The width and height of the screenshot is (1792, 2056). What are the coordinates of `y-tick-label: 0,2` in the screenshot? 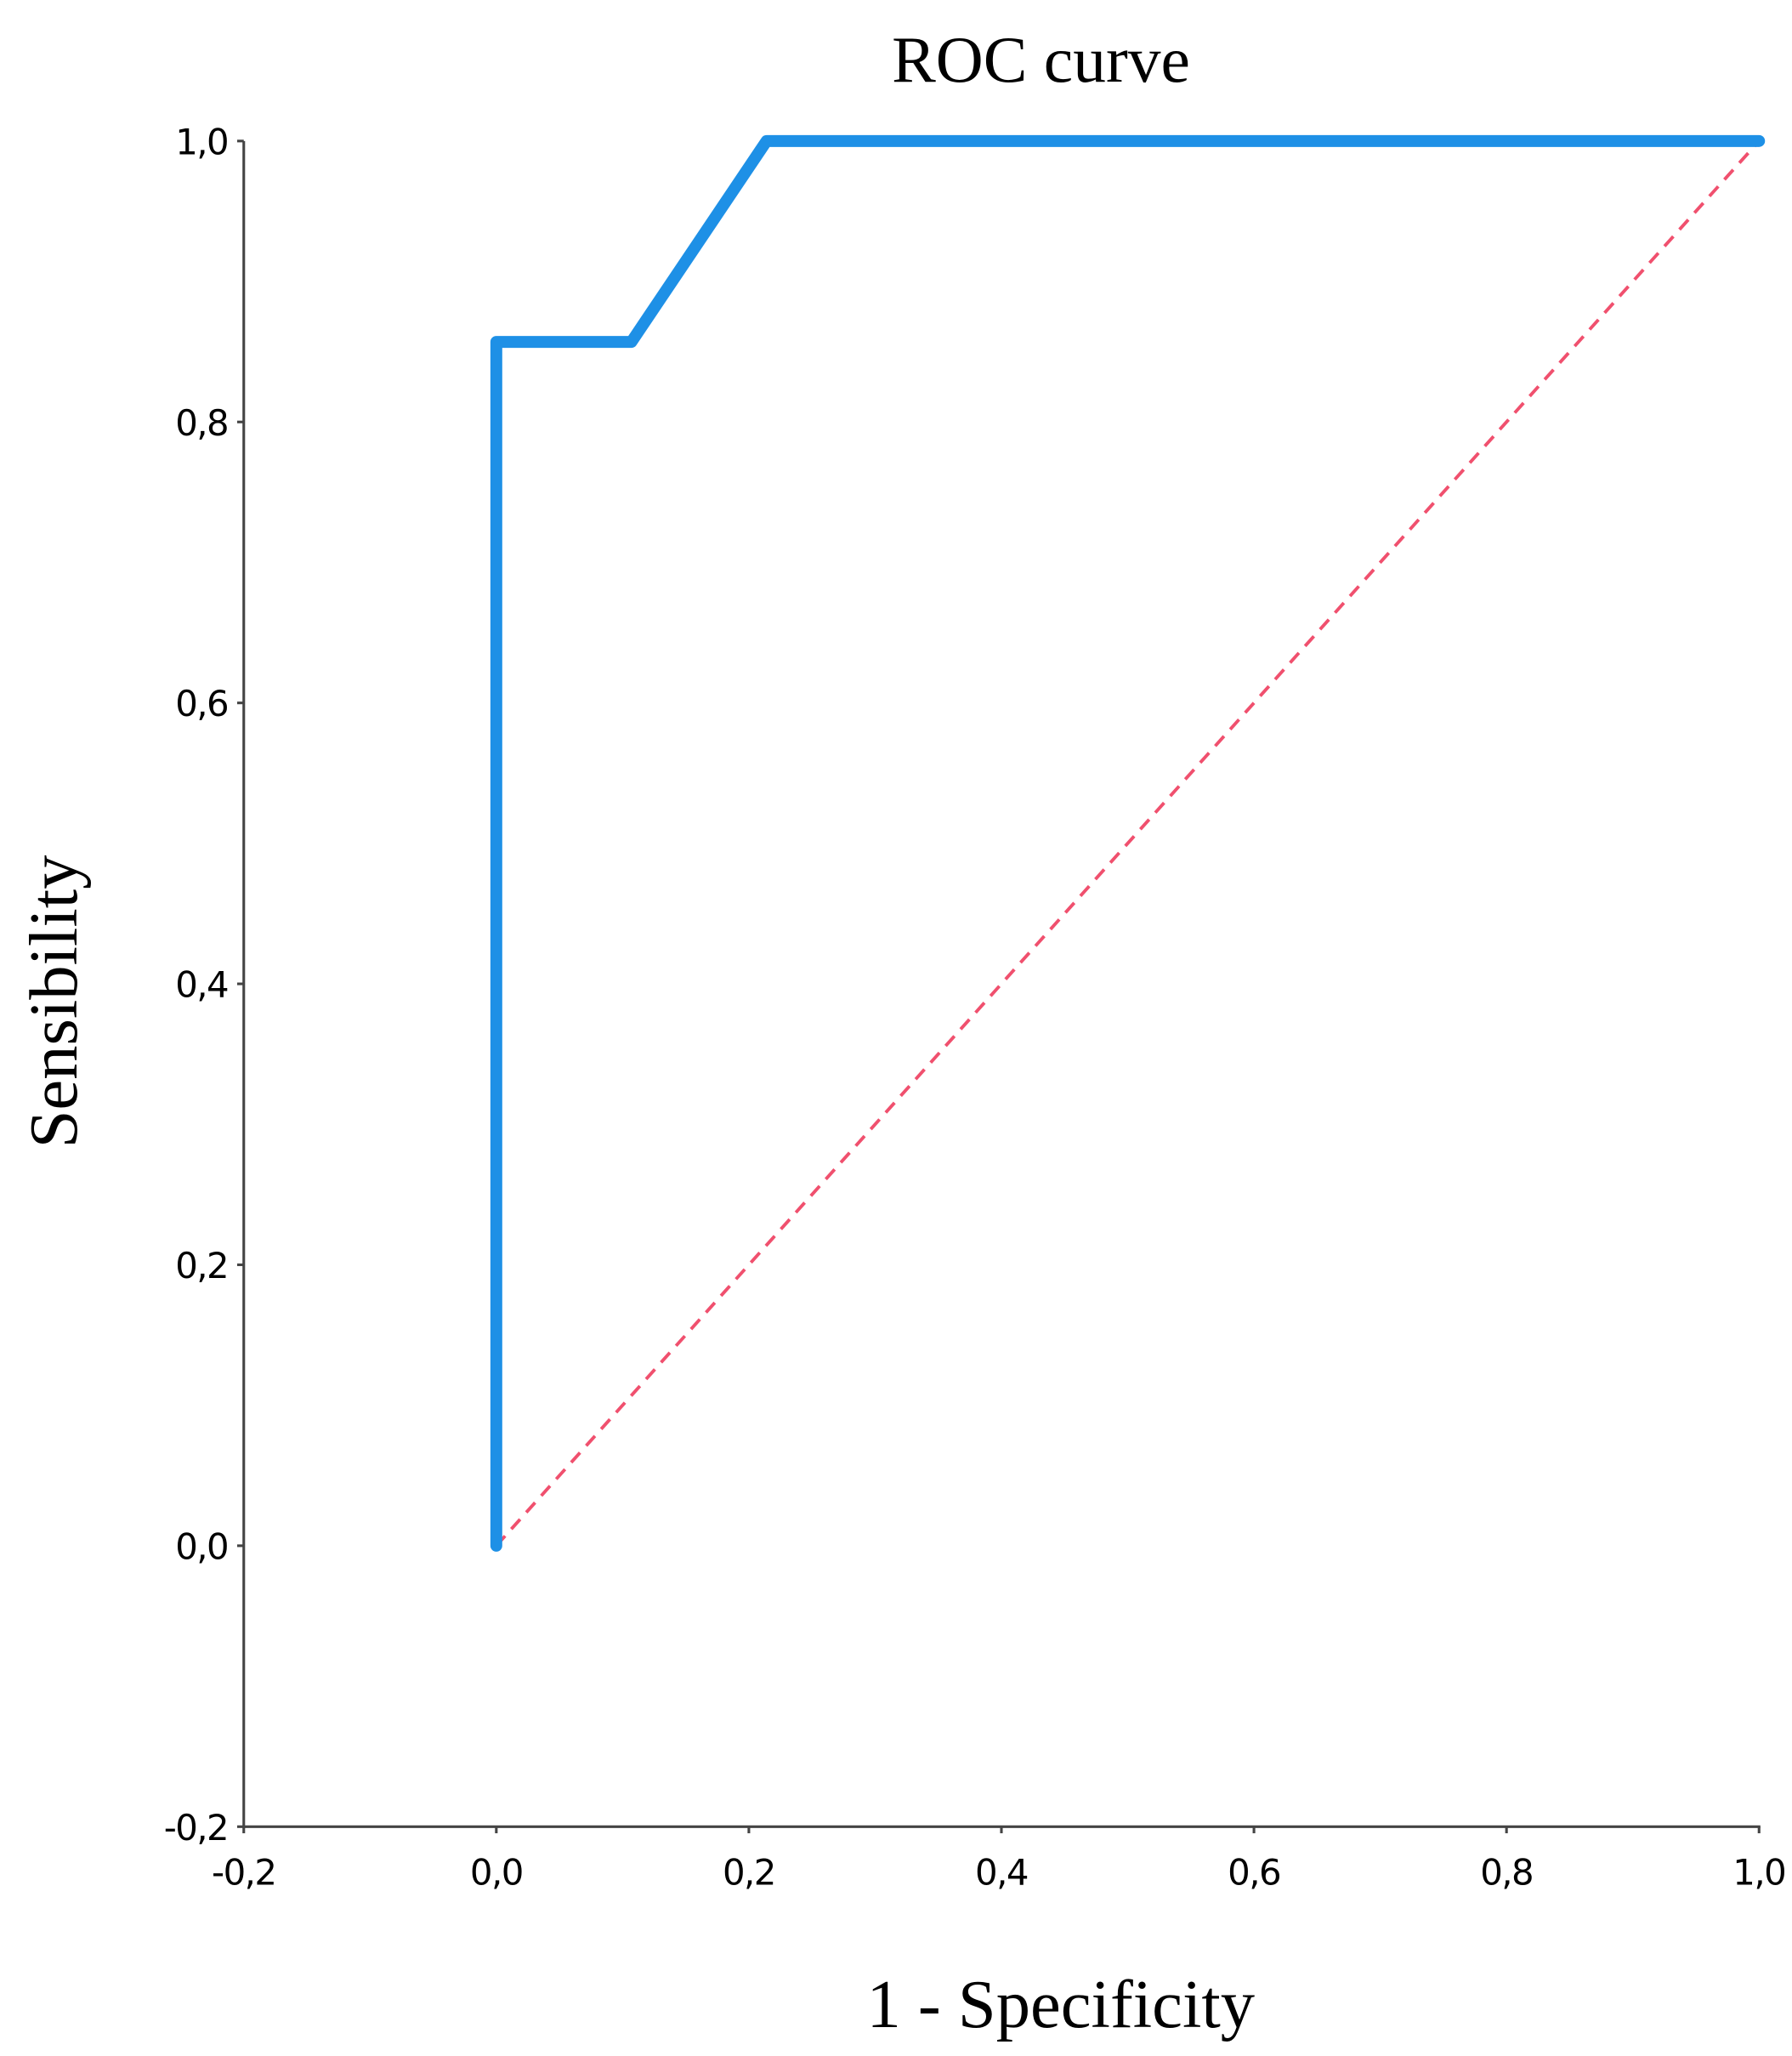 It's located at (201, 1265).